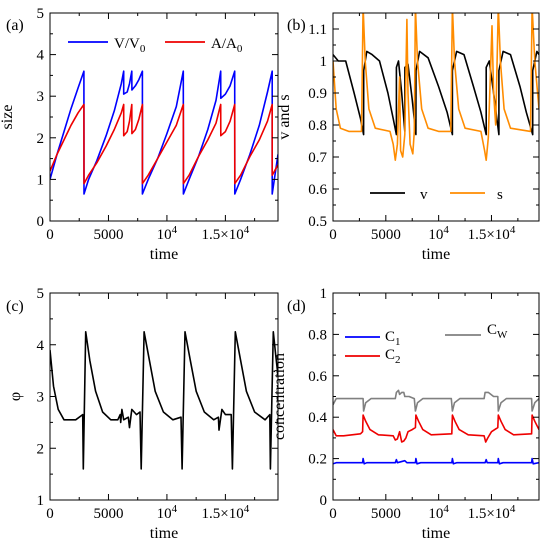 This screenshot has height=552, width=550. Describe the element at coordinates (317, 460) in the screenshot. I see `y-tick-label: 0.2` at that location.